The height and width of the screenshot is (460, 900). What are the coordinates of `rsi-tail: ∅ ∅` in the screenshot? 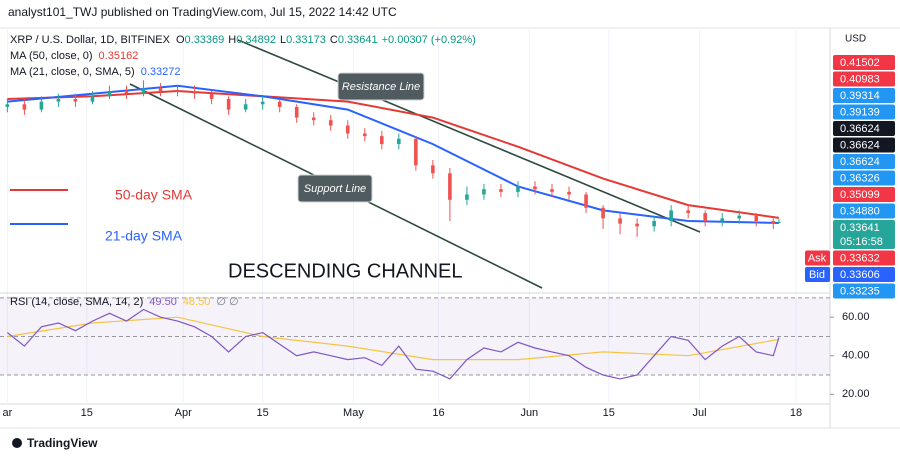 It's located at (227, 302).